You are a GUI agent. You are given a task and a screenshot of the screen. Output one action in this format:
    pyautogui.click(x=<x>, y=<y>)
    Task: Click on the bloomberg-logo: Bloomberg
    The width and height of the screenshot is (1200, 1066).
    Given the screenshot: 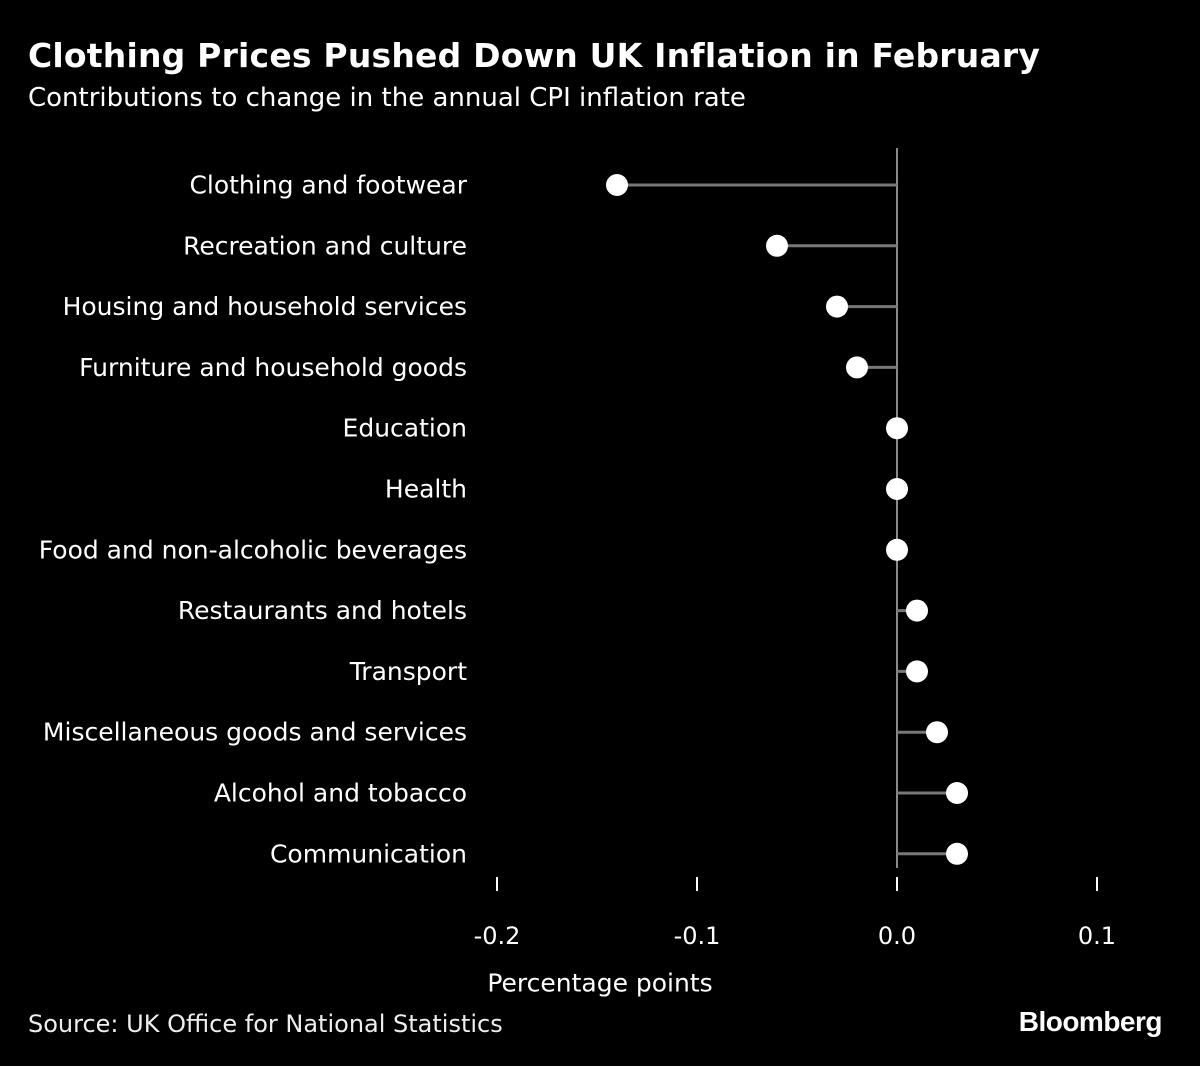 What is the action you would take?
    pyautogui.click(x=1090, y=1021)
    